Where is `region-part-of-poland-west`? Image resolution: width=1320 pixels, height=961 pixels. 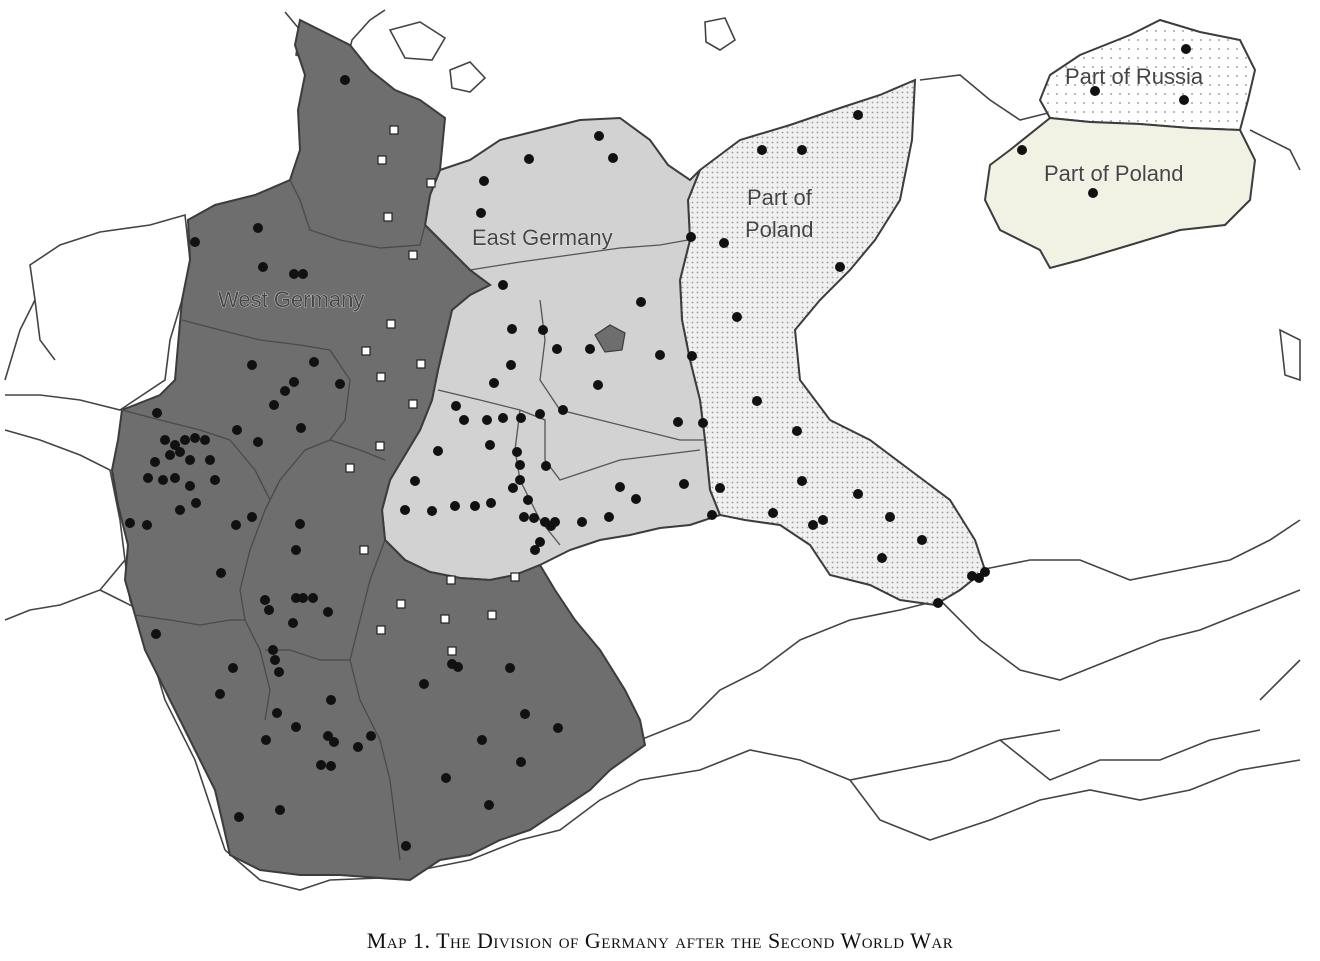
region-part-of-poland-west is located at coordinates (832, 342).